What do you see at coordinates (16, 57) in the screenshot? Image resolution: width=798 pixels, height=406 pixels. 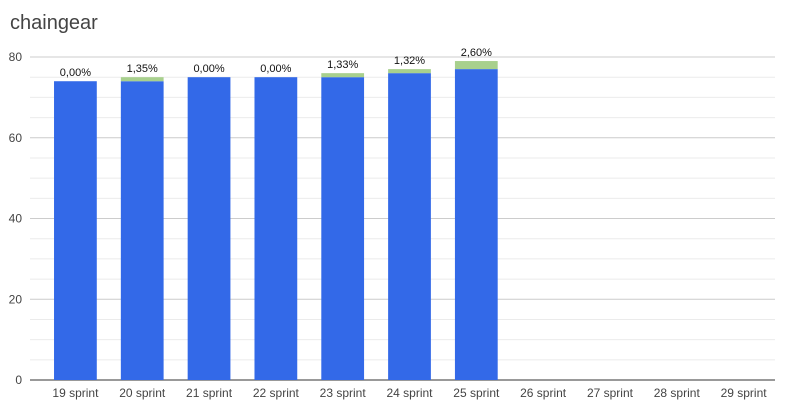 I see `y-tick-label: 80` at bounding box center [16, 57].